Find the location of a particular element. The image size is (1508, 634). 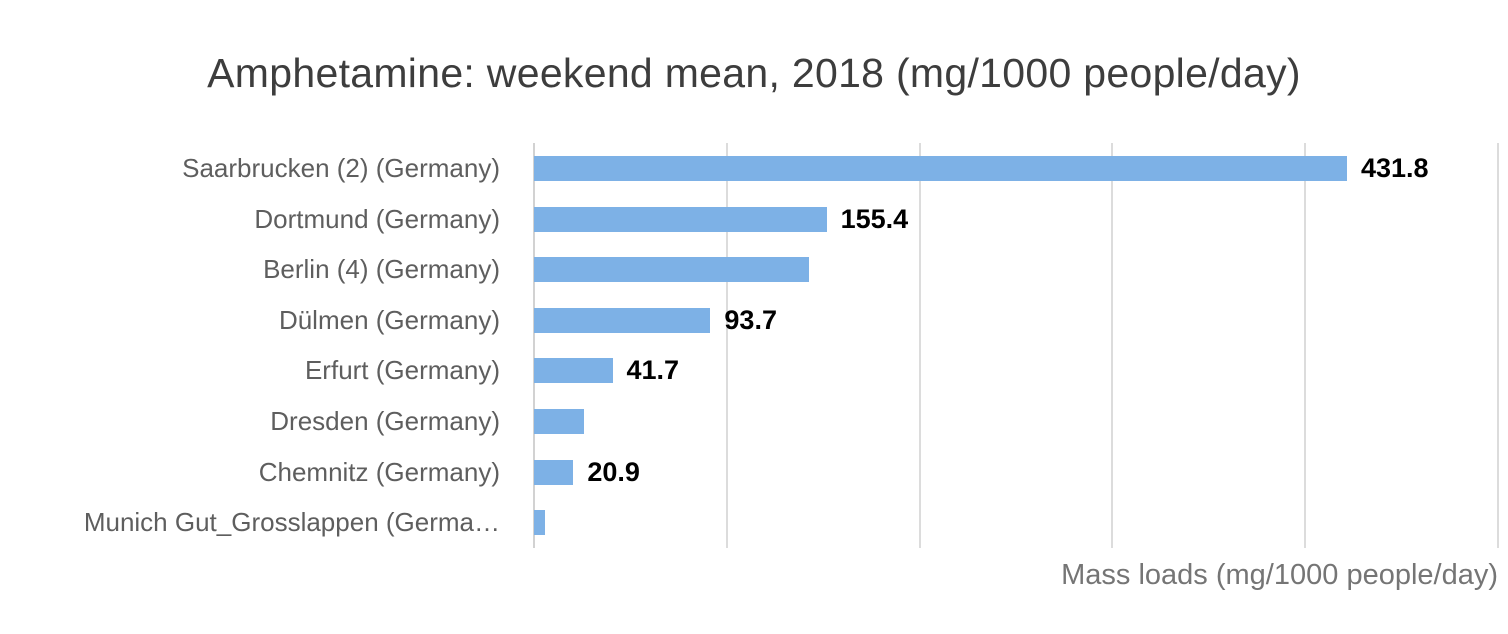

bar-track: 155.4 is located at coordinates (1016, 219).